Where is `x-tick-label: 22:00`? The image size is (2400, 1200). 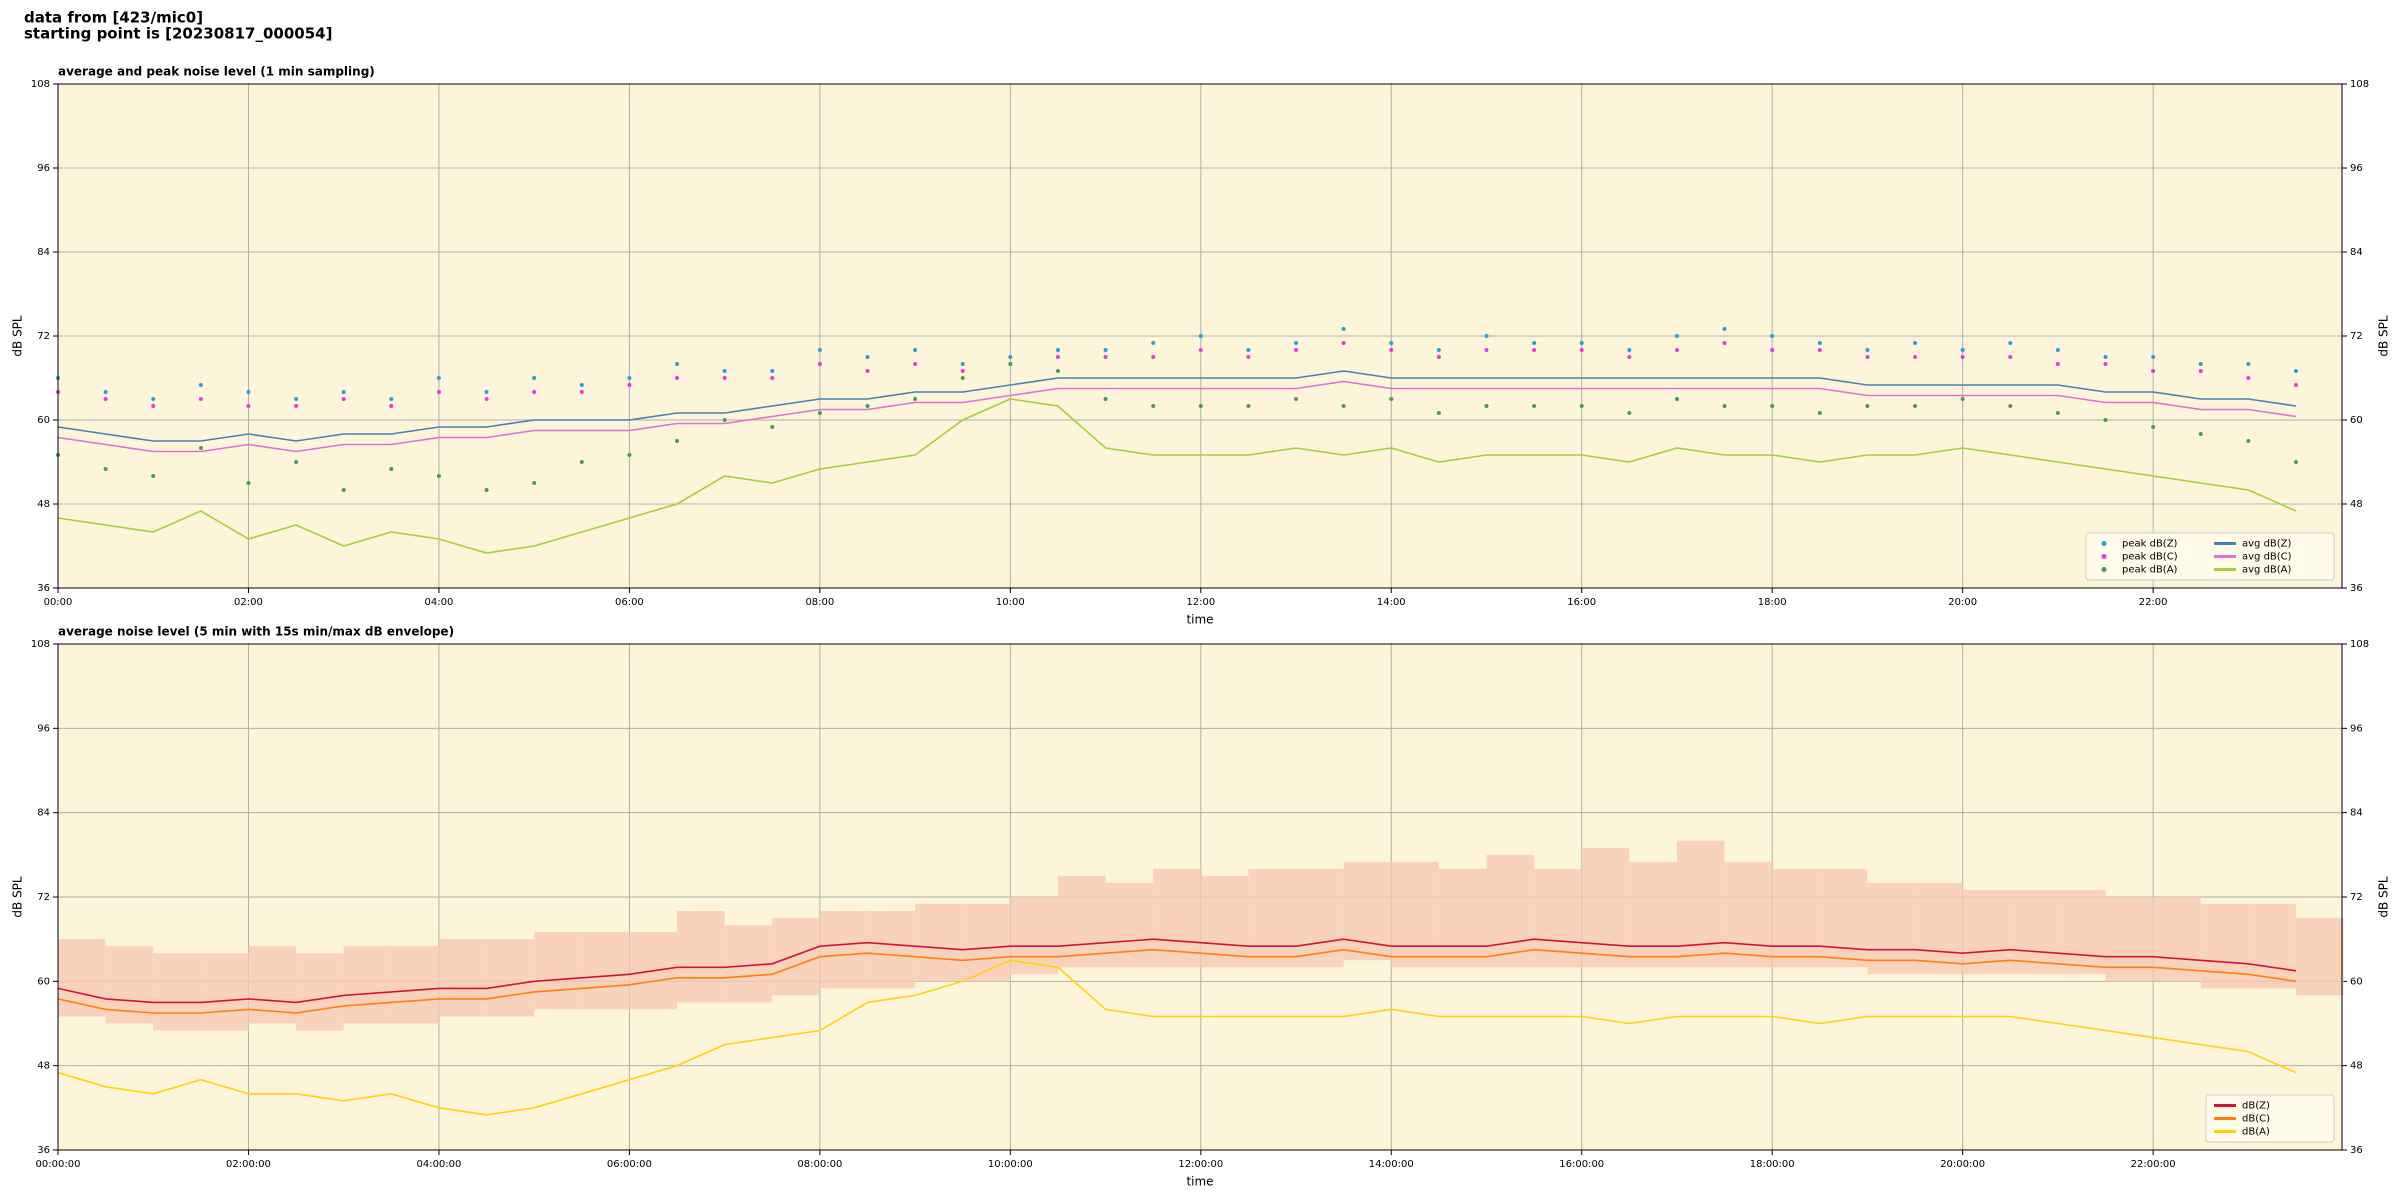
x-tick-label: 22:00 is located at coordinates (2153, 602).